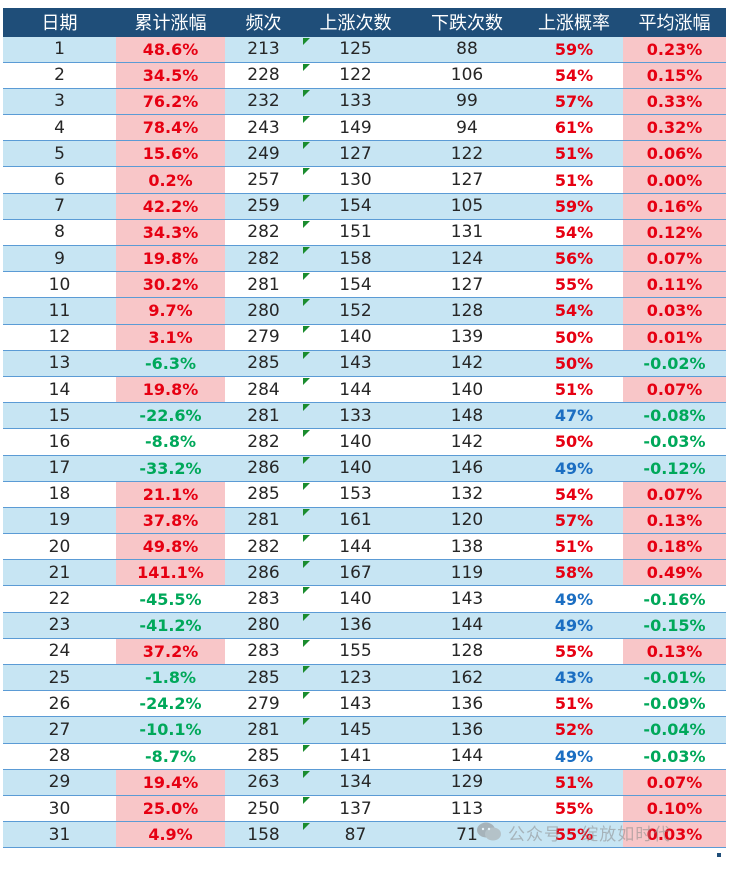 This screenshot has width=732, height=872. I want to click on cell-average-gain: 0.01%, so click(674, 337).